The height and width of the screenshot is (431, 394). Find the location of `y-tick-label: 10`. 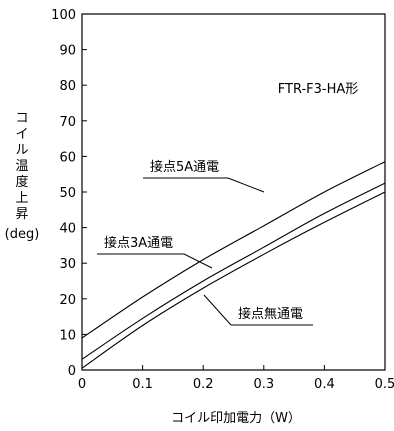

y-tick-label: 10 is located at coordinates (67, 335).